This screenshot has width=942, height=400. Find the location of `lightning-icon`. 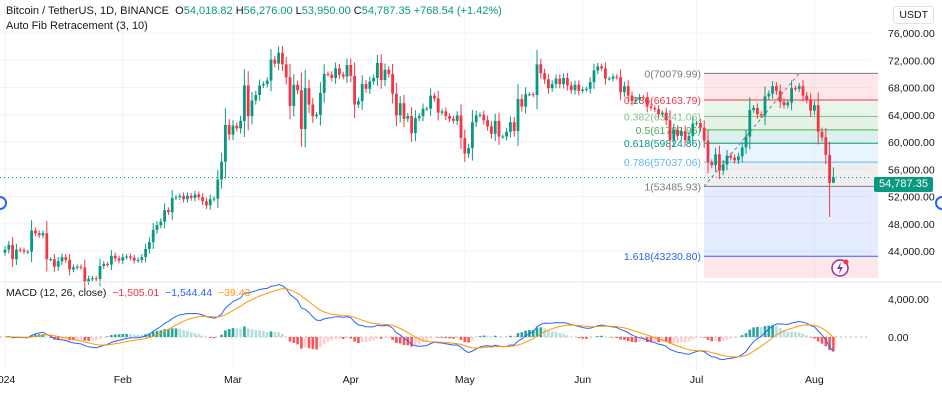

lightning-icon is located at coordinates (840, 268).